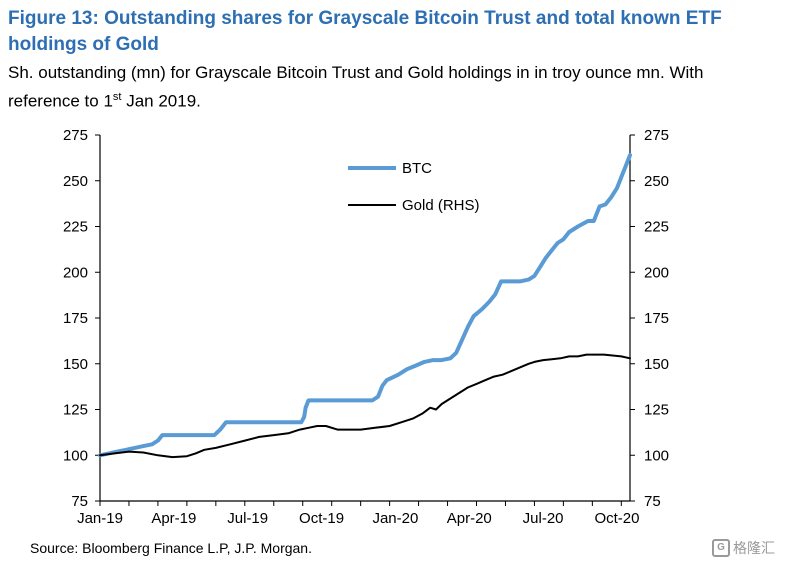 The width and height of the screenshot is (792, 569). What do you see at coordinates (656, 181) in the screenshot?
I see `y-tick-label-right: 250` at bounding box center [656, 181].